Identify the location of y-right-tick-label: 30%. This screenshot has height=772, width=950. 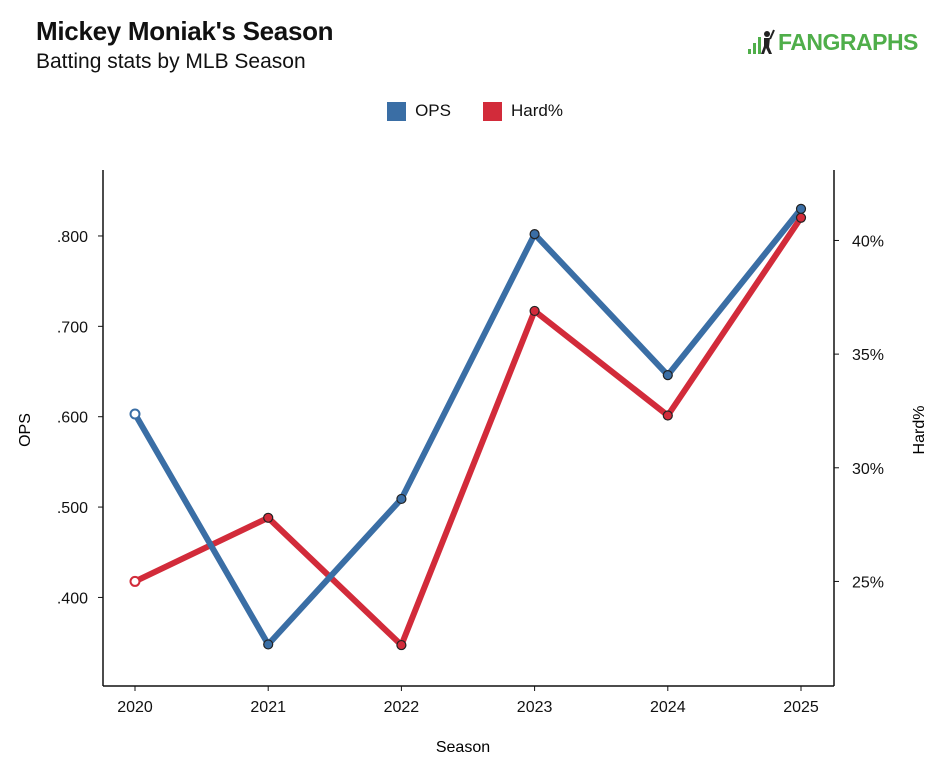
(868, 469).